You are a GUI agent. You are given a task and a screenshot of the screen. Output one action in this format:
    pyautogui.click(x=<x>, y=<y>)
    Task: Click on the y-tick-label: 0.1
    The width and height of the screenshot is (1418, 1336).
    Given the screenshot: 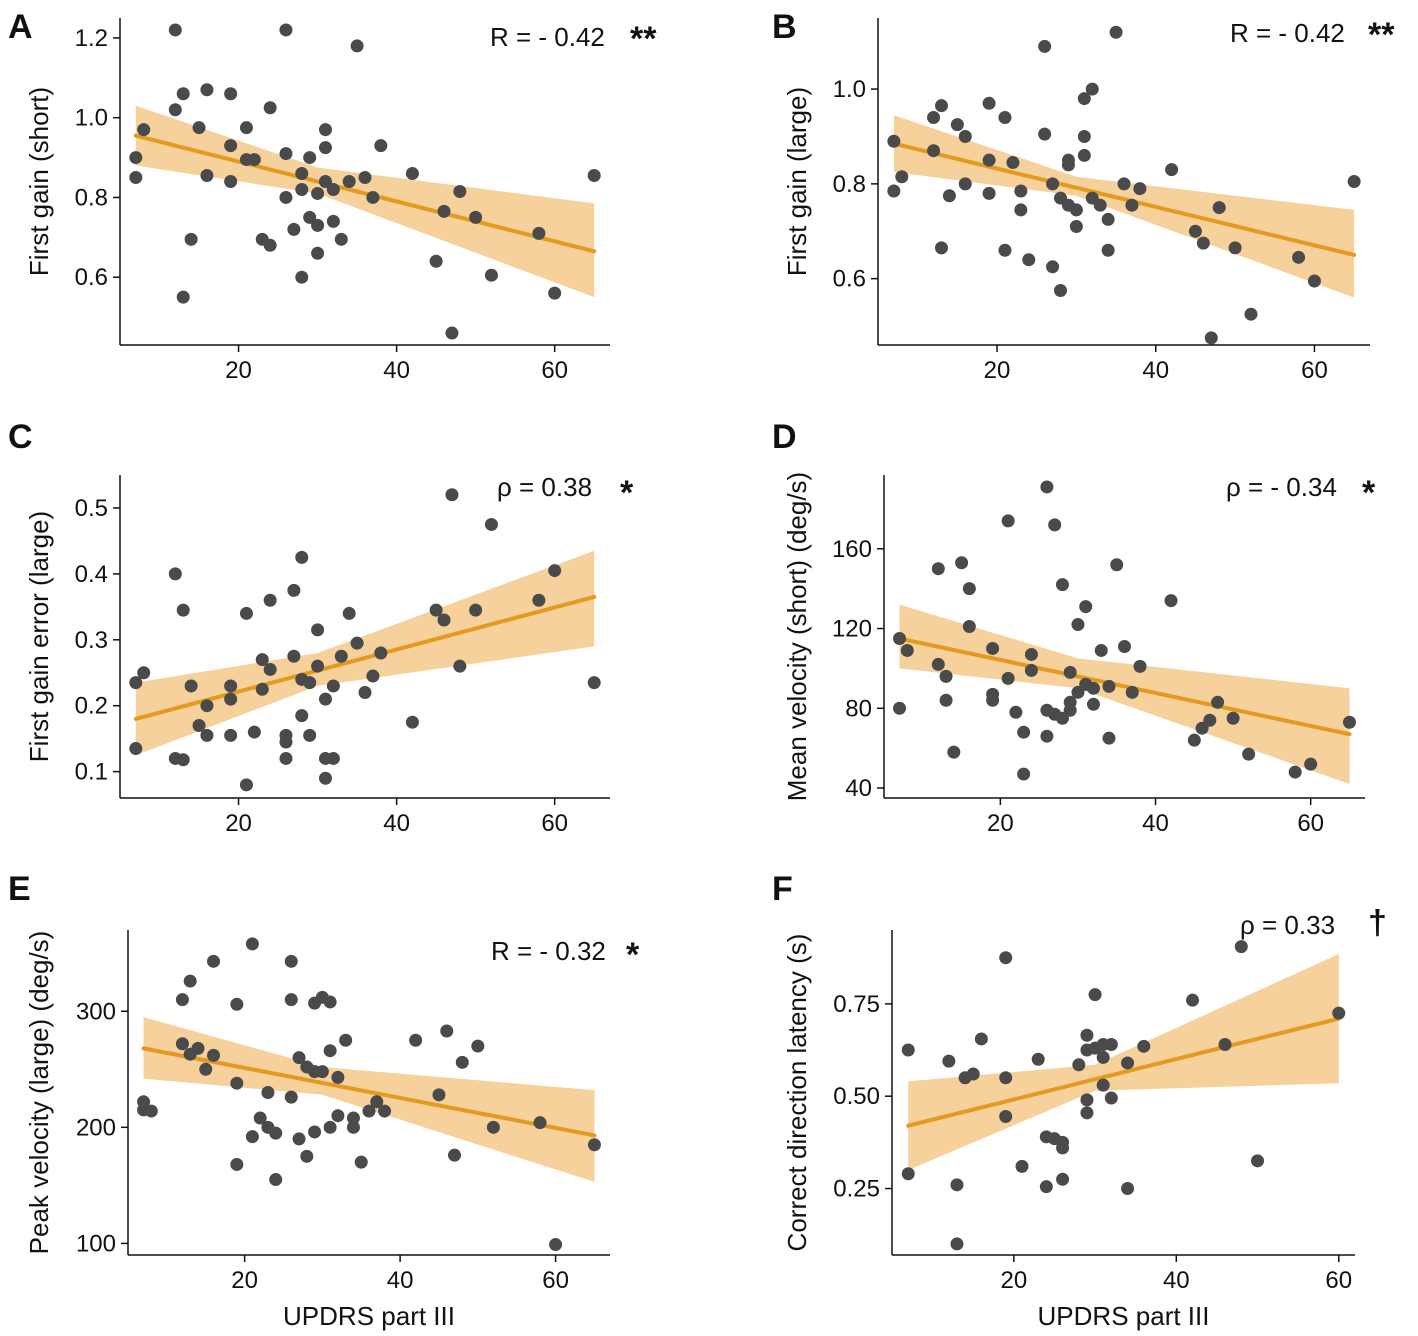 What is the action you would take?
    pyautogui.click(x=91, y=772)
    